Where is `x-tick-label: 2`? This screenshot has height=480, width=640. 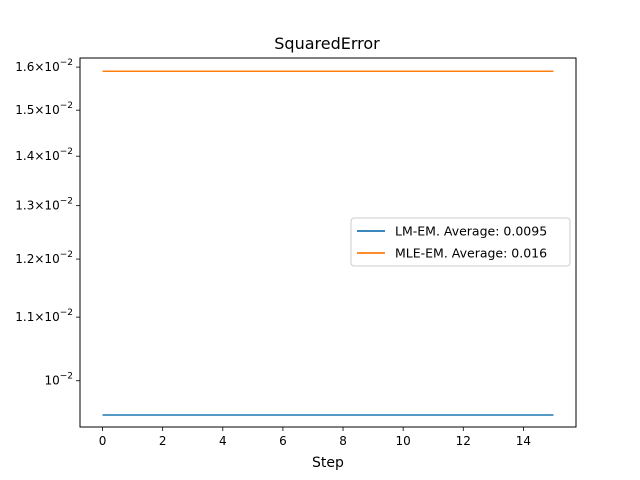
x-tick-label: 2 is located at coordinates (163, 441).